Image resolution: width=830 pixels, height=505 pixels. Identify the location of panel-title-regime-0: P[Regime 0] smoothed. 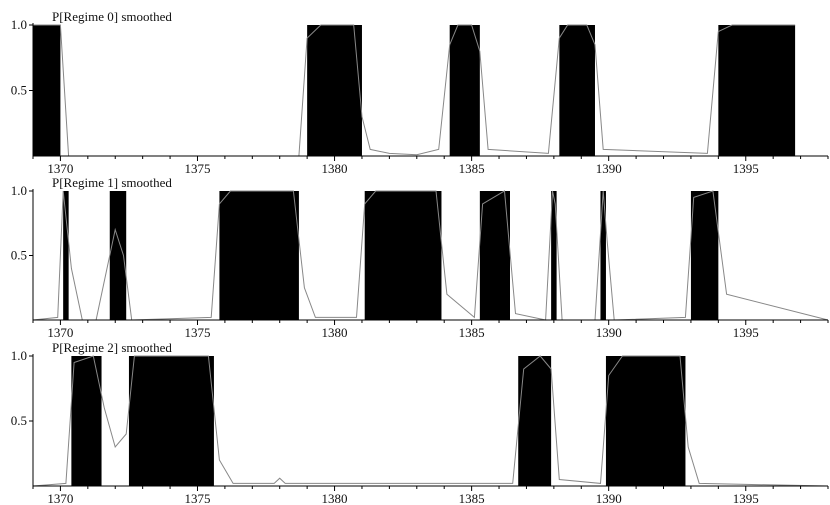
(112, 16).